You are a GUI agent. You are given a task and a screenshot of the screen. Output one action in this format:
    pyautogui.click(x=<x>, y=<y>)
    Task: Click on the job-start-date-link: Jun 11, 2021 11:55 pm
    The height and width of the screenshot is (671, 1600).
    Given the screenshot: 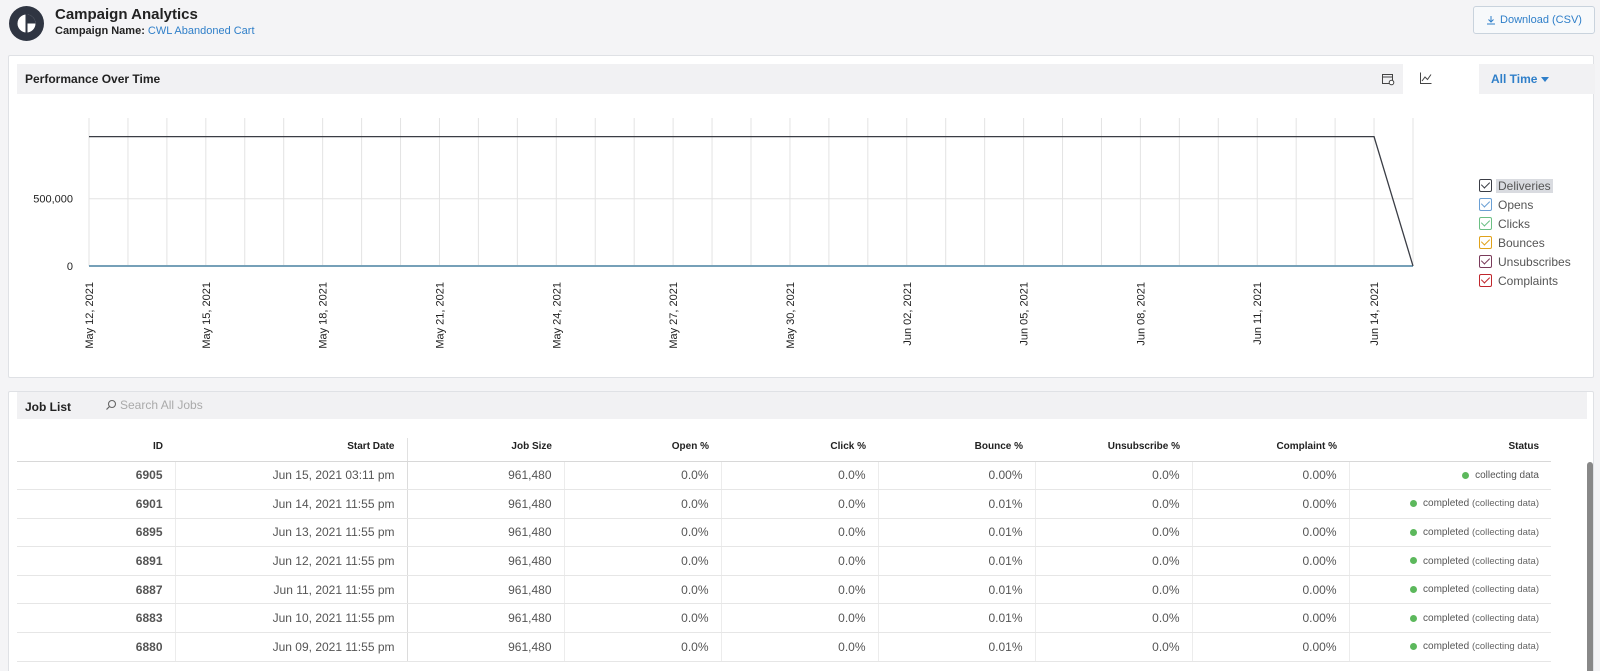 What is the action you would take?
    pyautogui.click(x=291, y=590)
    